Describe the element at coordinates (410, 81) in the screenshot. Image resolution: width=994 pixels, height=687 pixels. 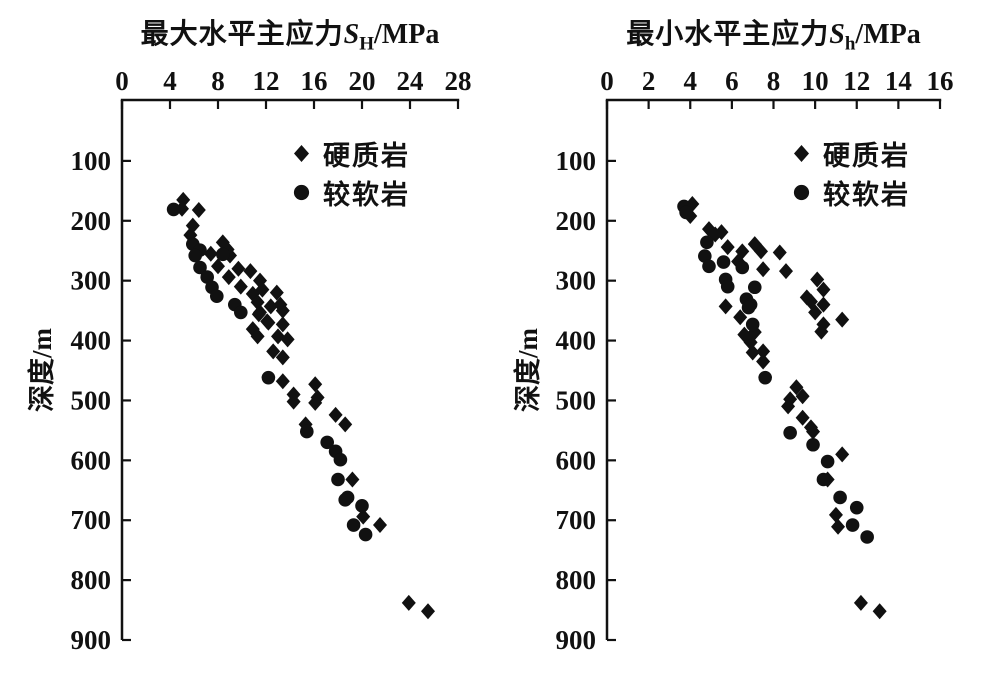
I see `x-tick-label: 24` at that location.